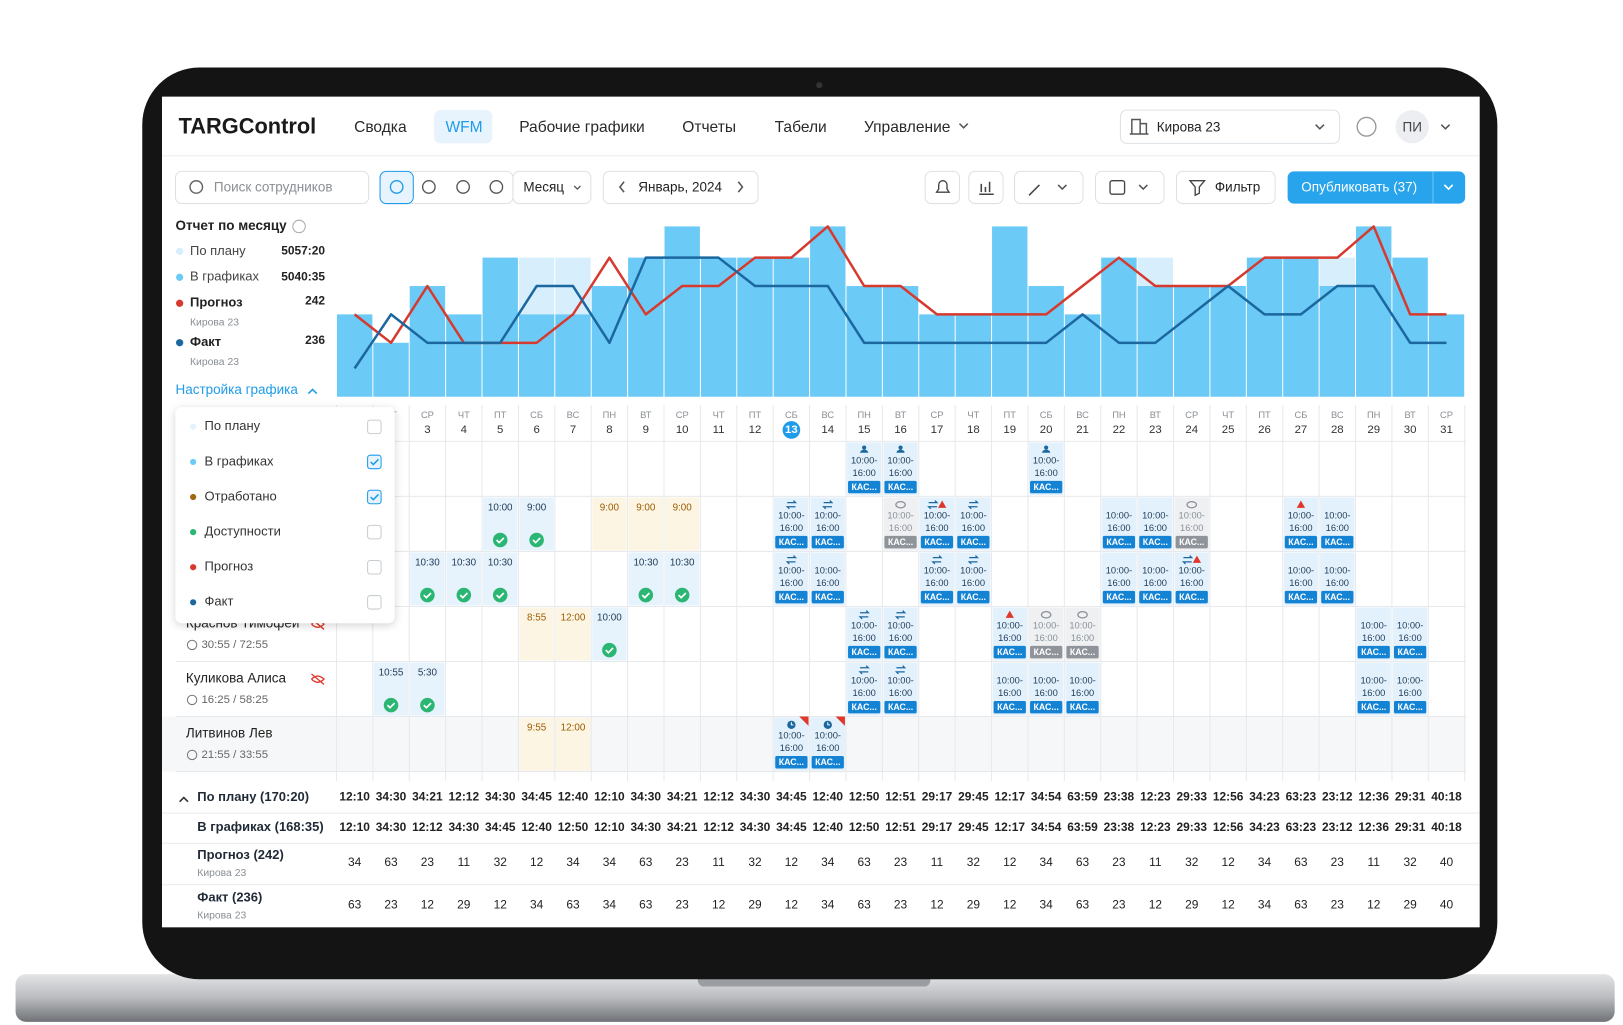 The height and width of the screenshot is (1025, 1623). Describe the element at coordinates (900, 504) in the screenshot. I see `icon-eye` at that location.